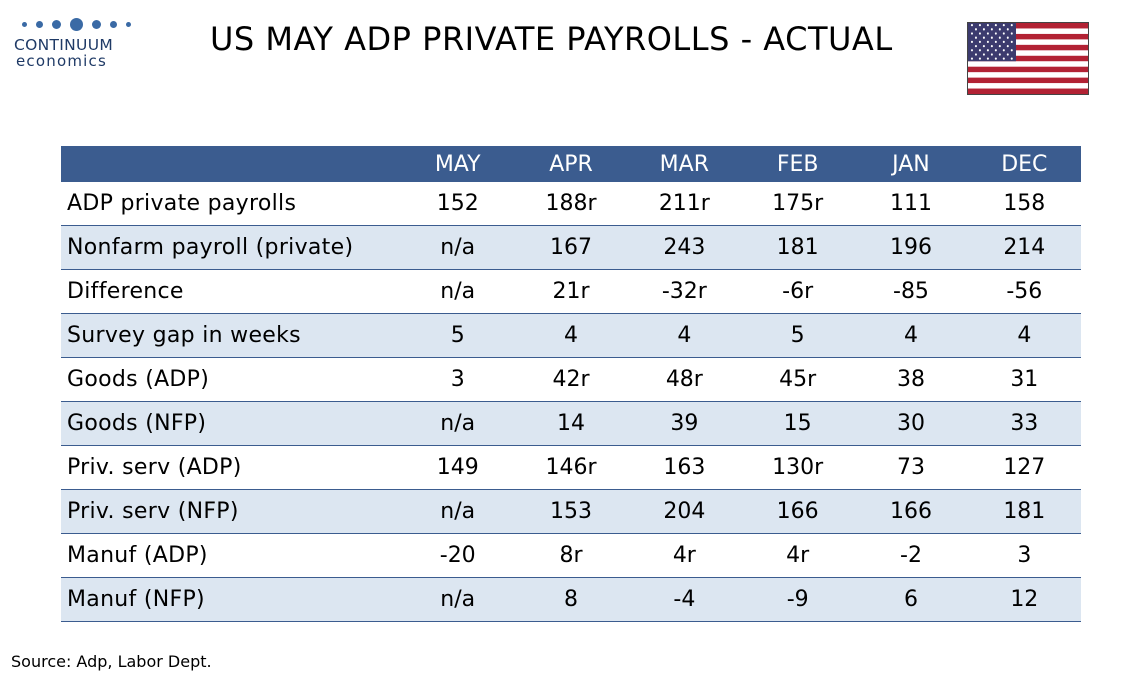 The width and height of the screenshot is (1134, 680). Describe the element at coordinates (1024, 247) in the screenshot. I see `table-cell: 214` at that location.